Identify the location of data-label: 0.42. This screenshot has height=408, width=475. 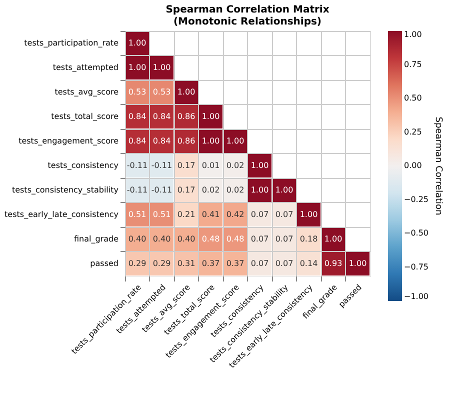
(235, 214).